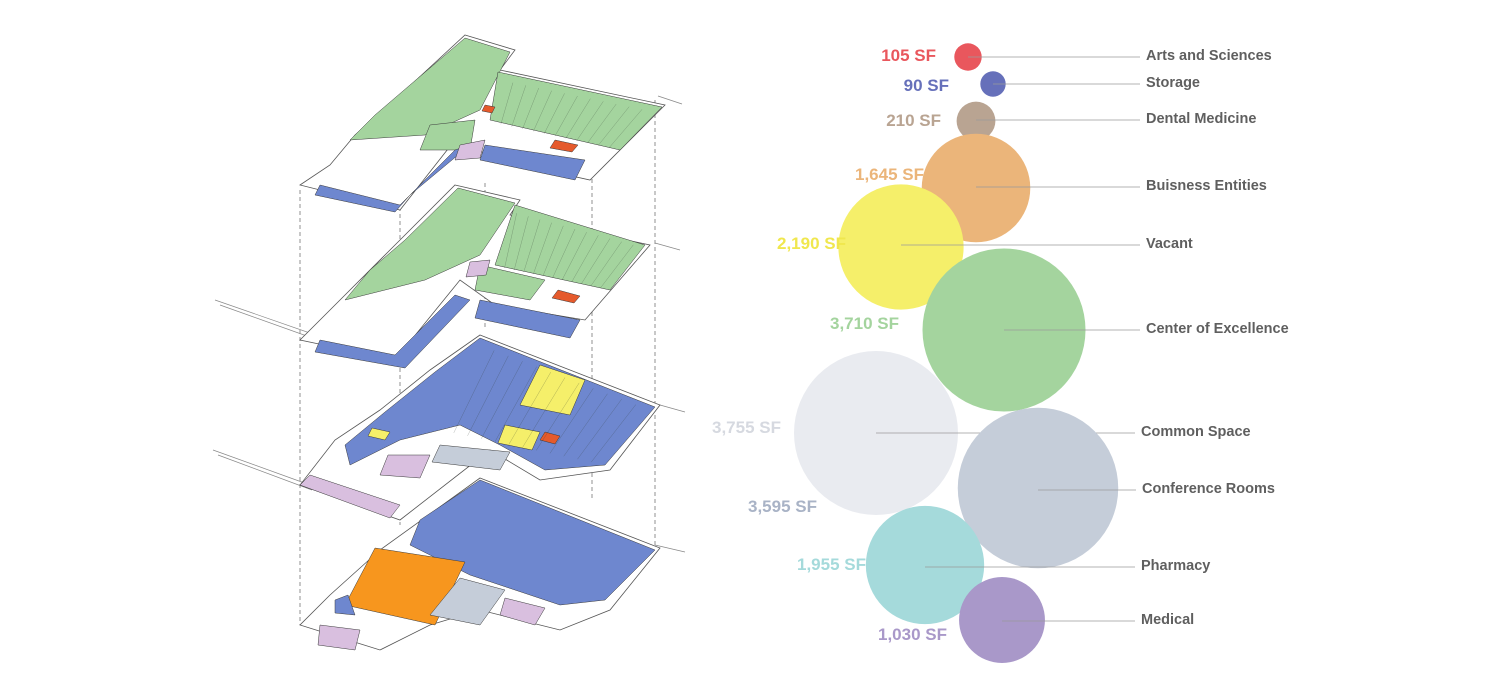 The height and width of the screenshot is (700, 1503). I want to click on category-label: Dental Medicine, so click(1201, 119).